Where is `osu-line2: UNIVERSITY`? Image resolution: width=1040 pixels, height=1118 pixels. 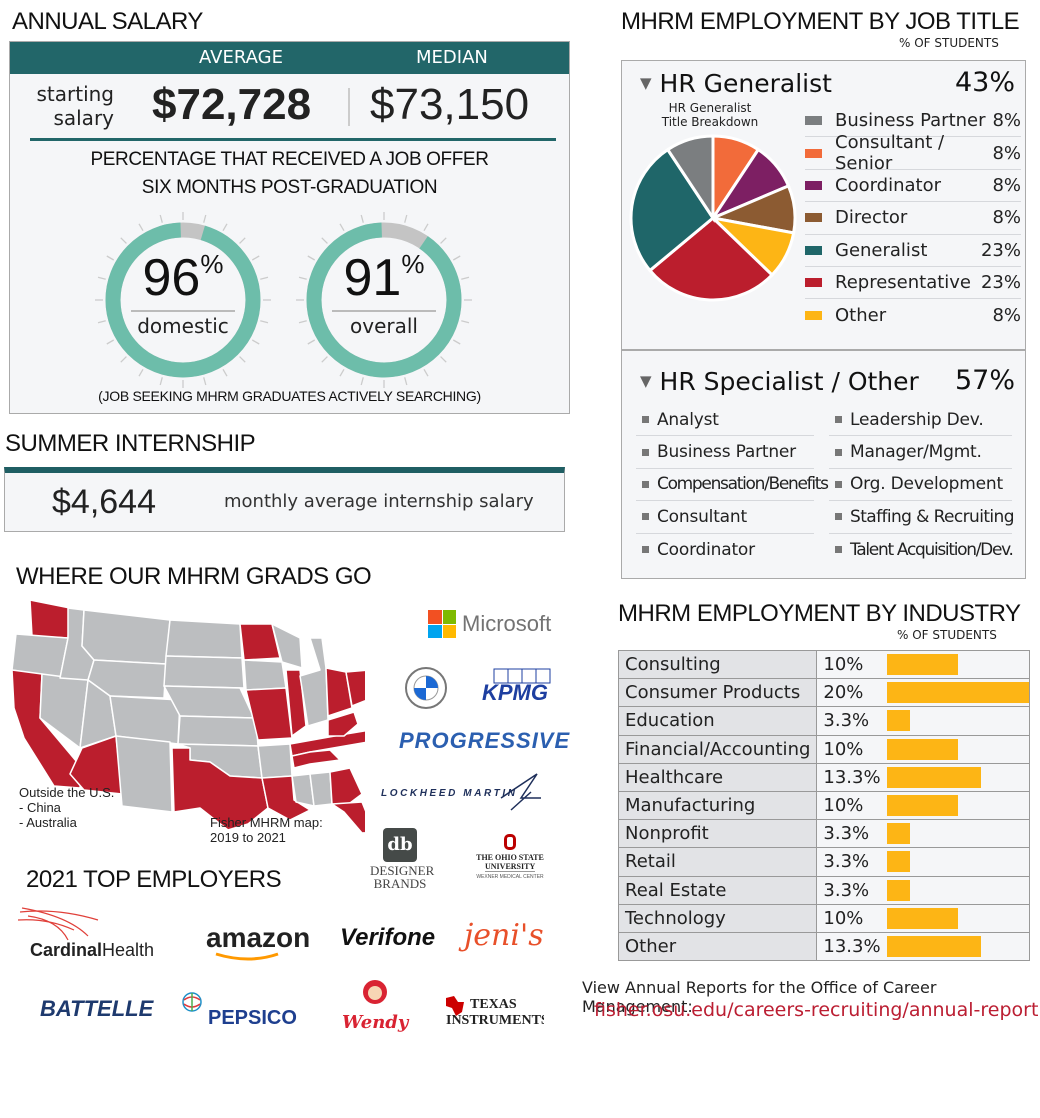 osu-line2: UNIVERSITY is located at coordinates (510, 867).